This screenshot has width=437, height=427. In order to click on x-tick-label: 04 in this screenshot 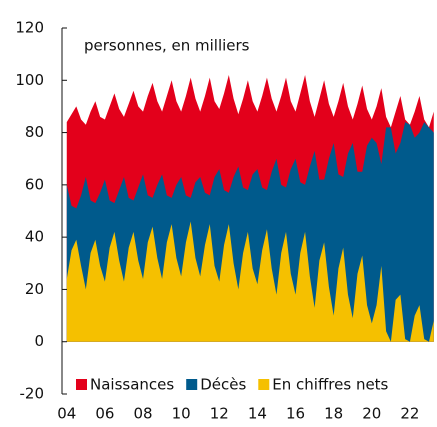, I will do `click(66, 414)`.